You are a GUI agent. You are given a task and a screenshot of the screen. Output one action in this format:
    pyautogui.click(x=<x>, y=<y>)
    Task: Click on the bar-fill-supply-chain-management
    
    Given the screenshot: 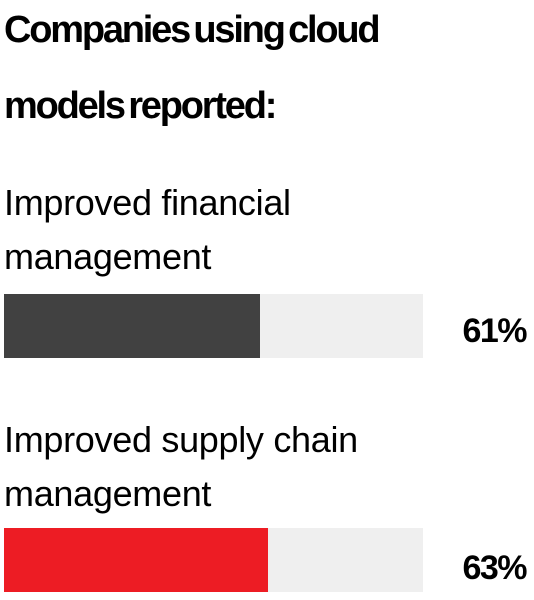 What is the action you would take?
    pyautogui.click(x=136, y=560)
    